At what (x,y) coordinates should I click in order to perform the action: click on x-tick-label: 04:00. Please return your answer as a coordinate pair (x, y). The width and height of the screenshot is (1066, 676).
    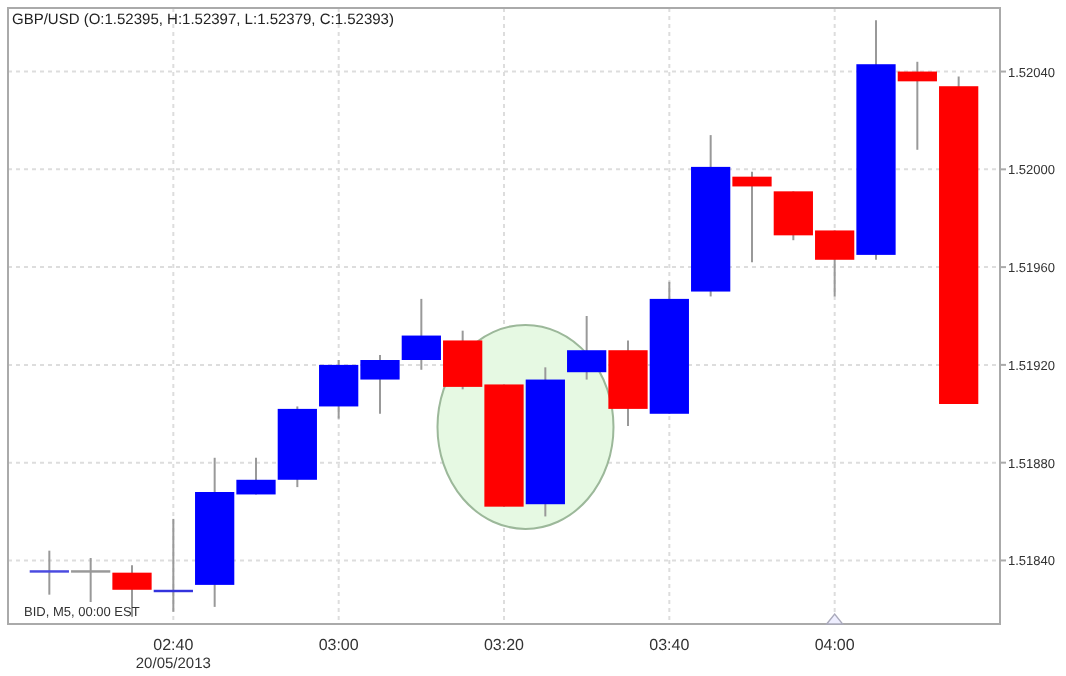
    Looking at the image, I should click on (835, 645).